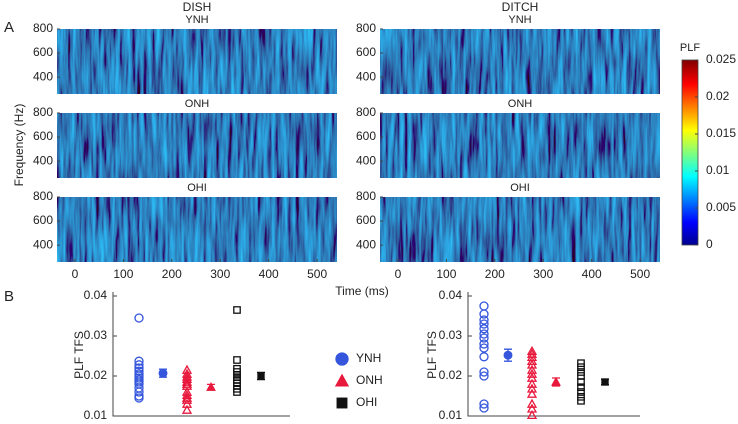 This screenshot has width=738, height=424. I want to click on chart-title: DITCH, so click(520, 7).